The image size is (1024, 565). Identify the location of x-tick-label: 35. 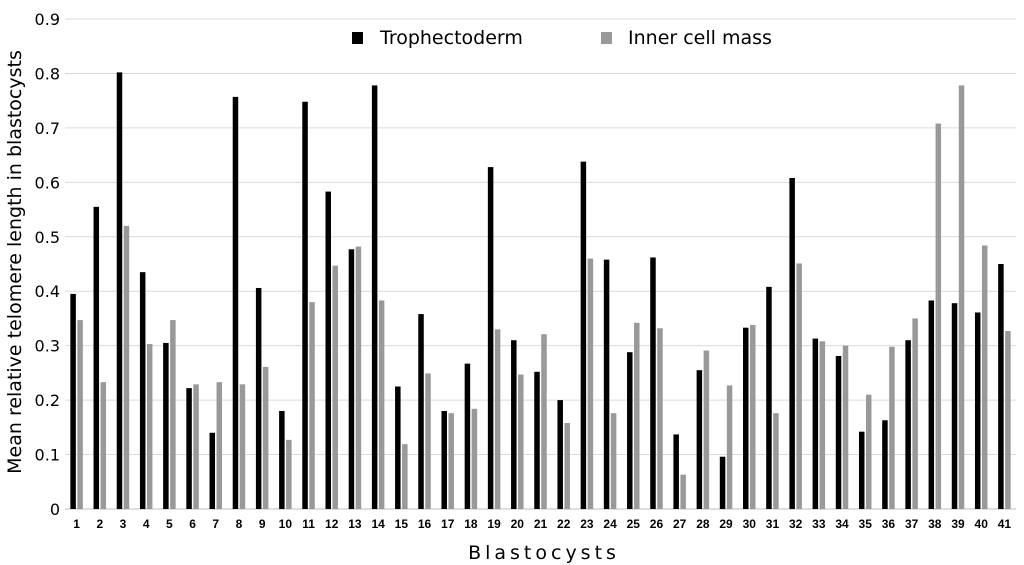
(866, 524).